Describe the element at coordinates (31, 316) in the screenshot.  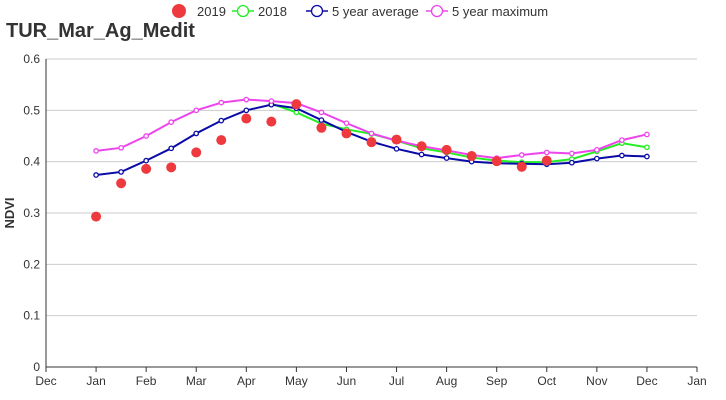
I see `y-tick-label: 0.1` at that location.